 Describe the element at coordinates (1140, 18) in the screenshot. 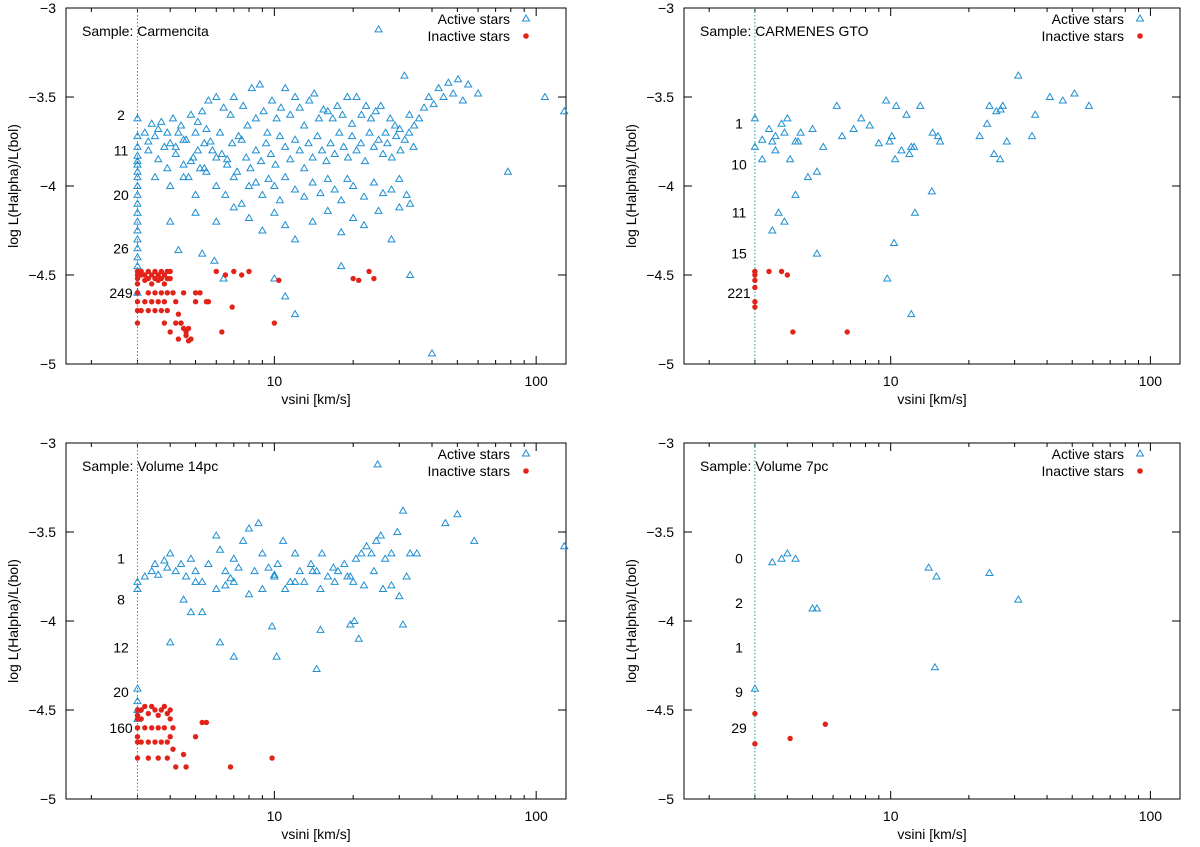

I see `legend-marker-active` at that location.